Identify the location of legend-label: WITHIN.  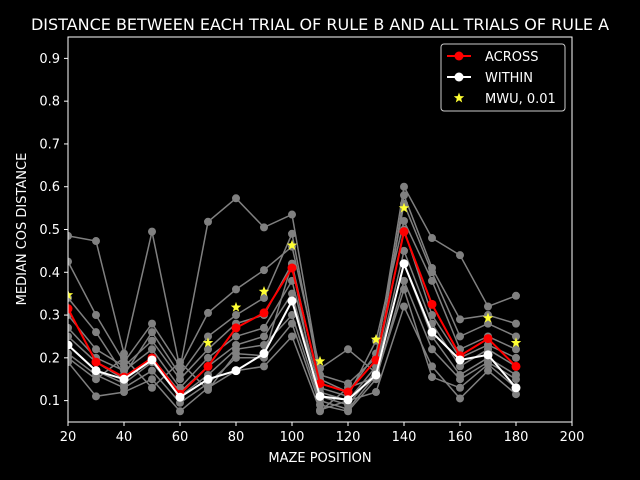
(509, 78).